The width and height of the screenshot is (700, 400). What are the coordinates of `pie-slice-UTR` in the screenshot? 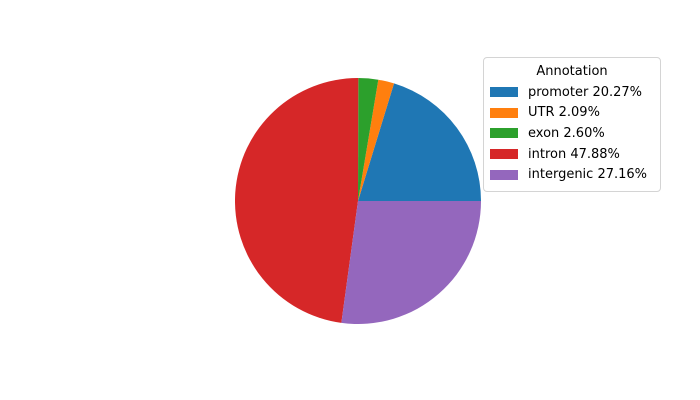 It's located at (376, 140).